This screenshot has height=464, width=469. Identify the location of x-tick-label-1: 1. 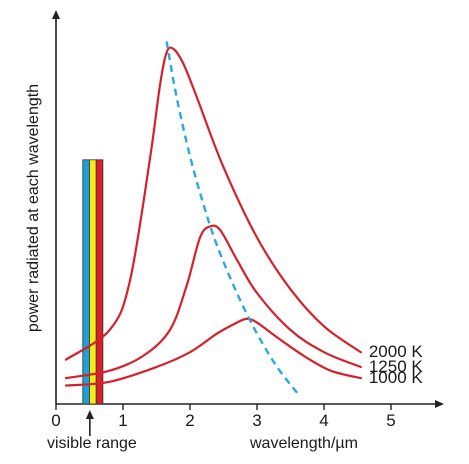
(122, 420).